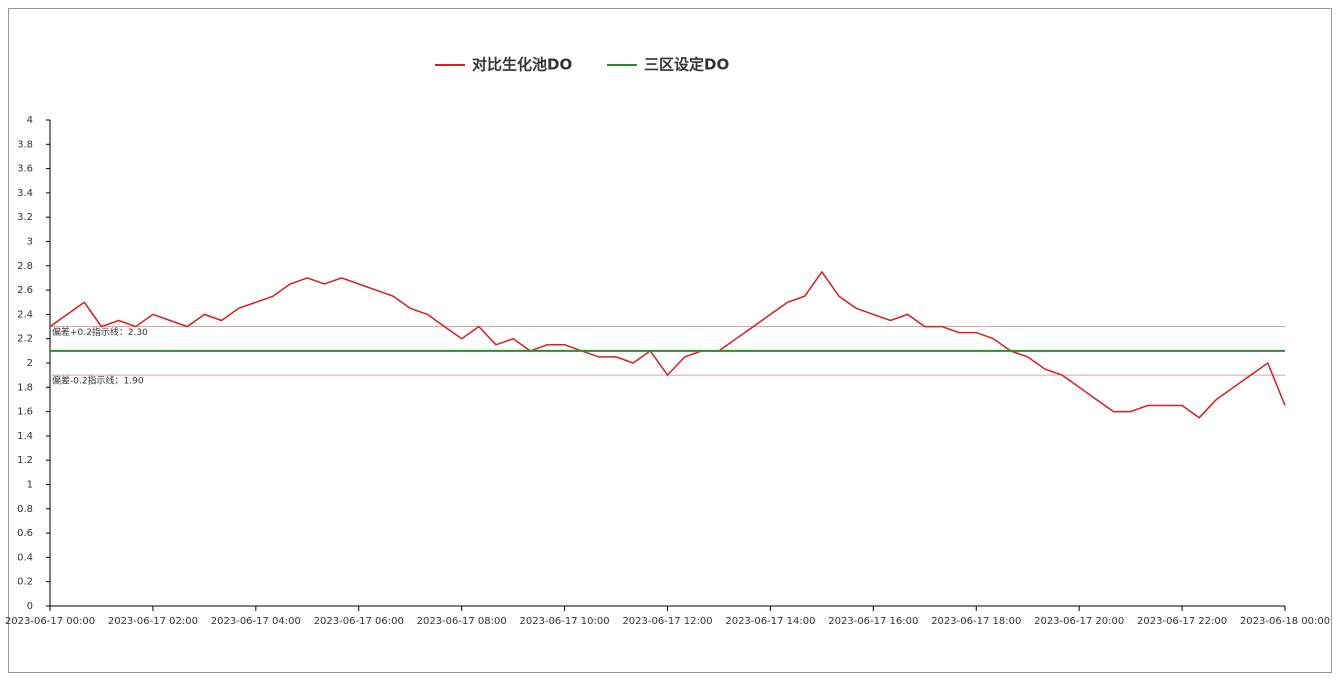 The image size is (1340, 682). I want to click on x-tick-label: 2023-06-17 08:00, so click(462, 621).